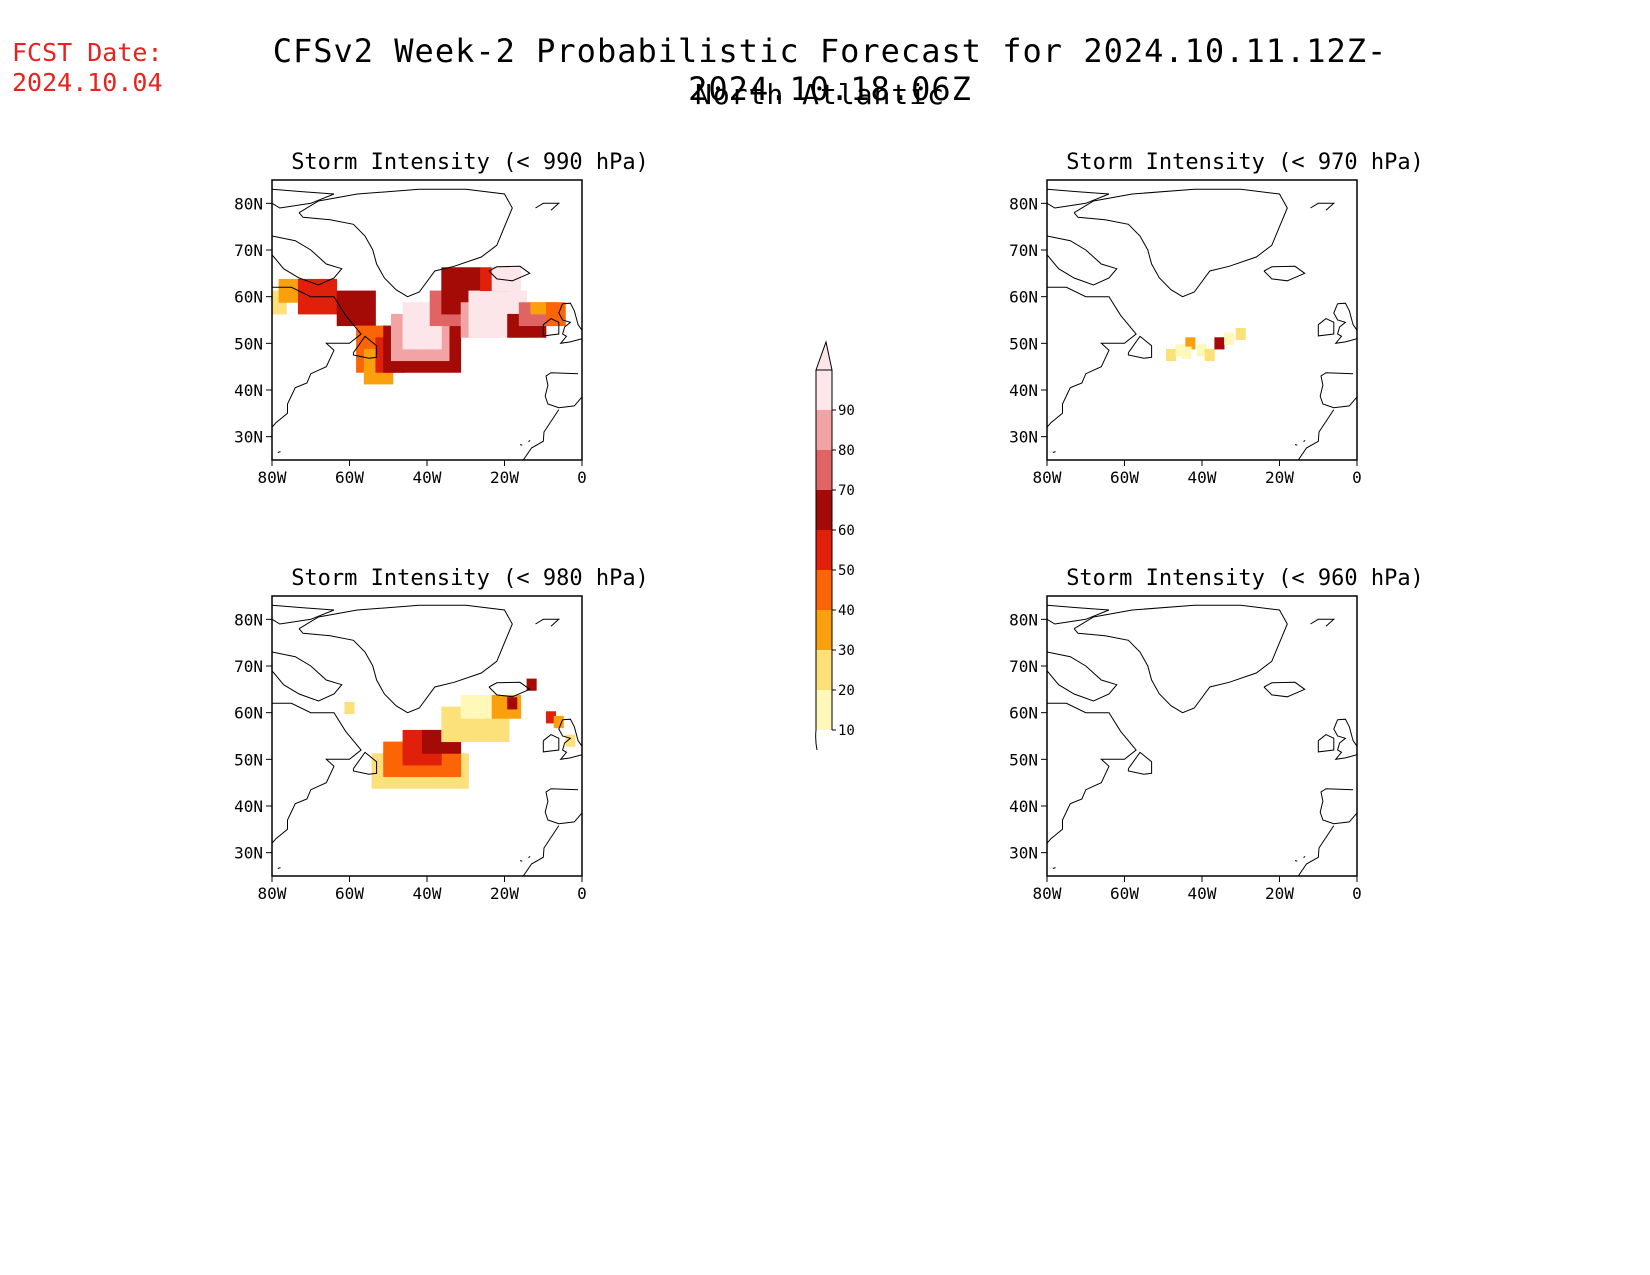 The height and width of the screenshot is (1275, 1650). What do you see at coordinates (1245, 578) in the screenshot?
I see `panel-title: Storm Intensity (< 960 hPa)` at bounding box center [1245, 578].